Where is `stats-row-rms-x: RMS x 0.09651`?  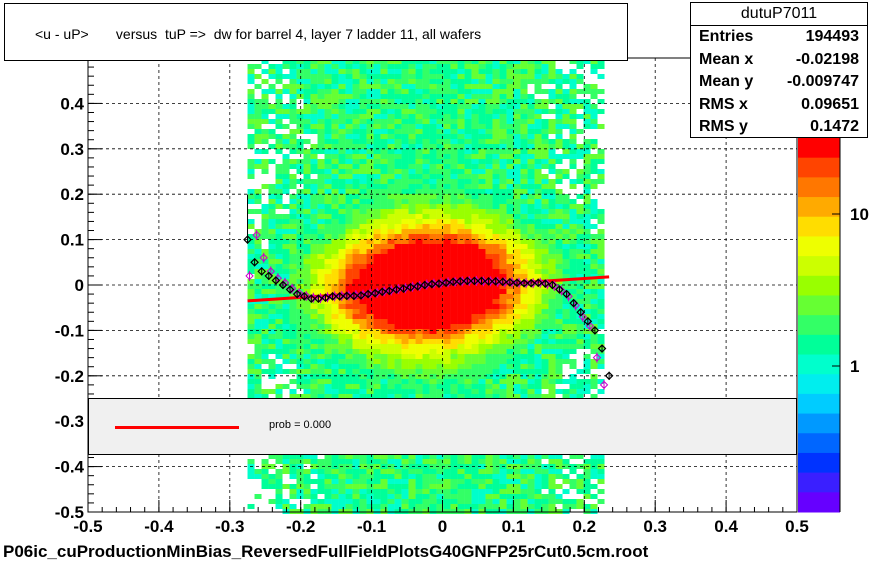
stats-row-rms-x: RMS x 0.09651 is located at coordinates (779, 105).